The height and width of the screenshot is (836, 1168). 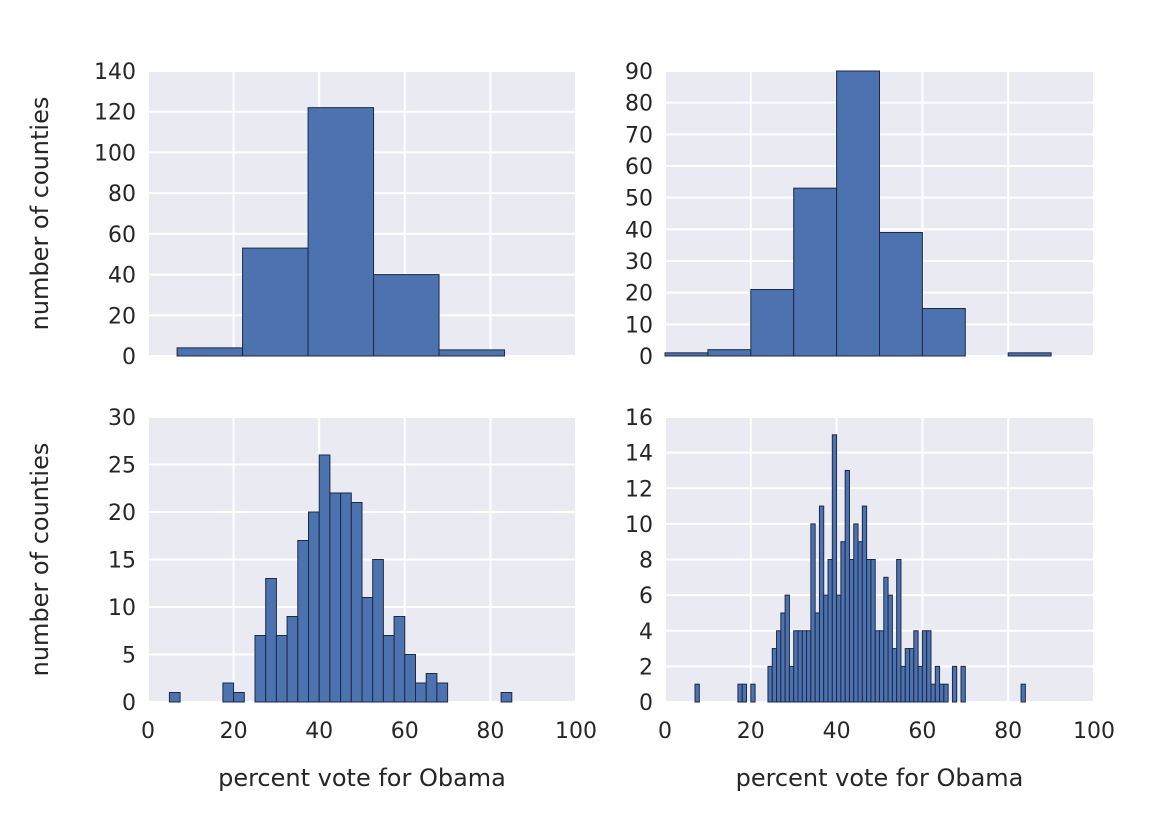 What do you see at coordinates (405, 731) in the screenshot?
I see `x-tick-label: 60` at bounding box center [405, 731].